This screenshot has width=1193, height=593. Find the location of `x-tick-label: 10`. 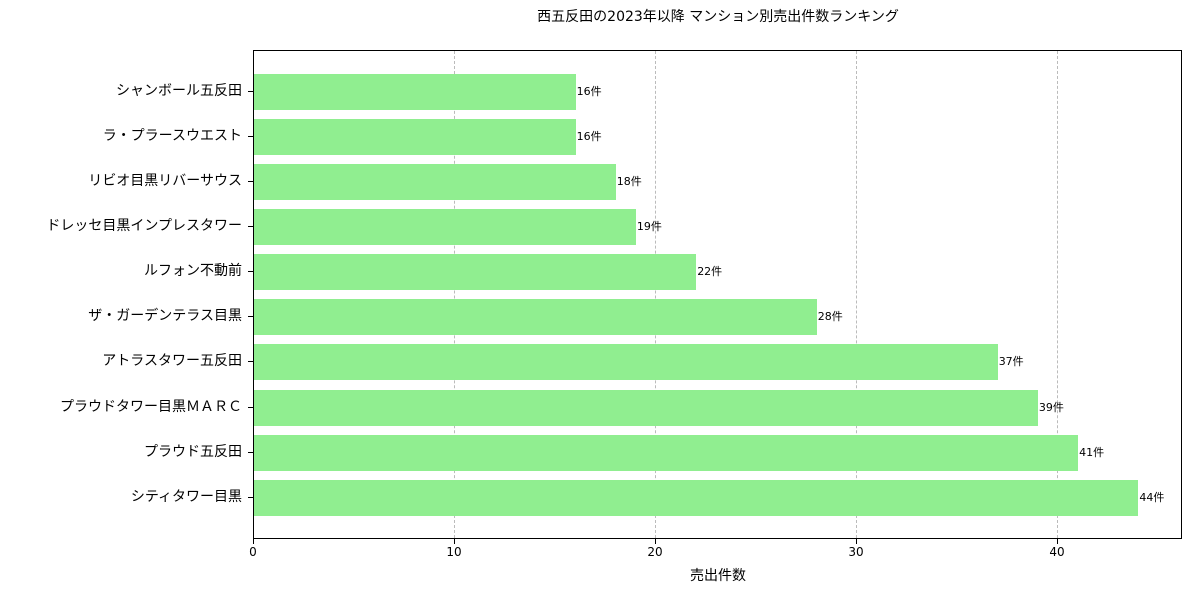

x-tick-label: 10 is located at coordinates (454, 552).